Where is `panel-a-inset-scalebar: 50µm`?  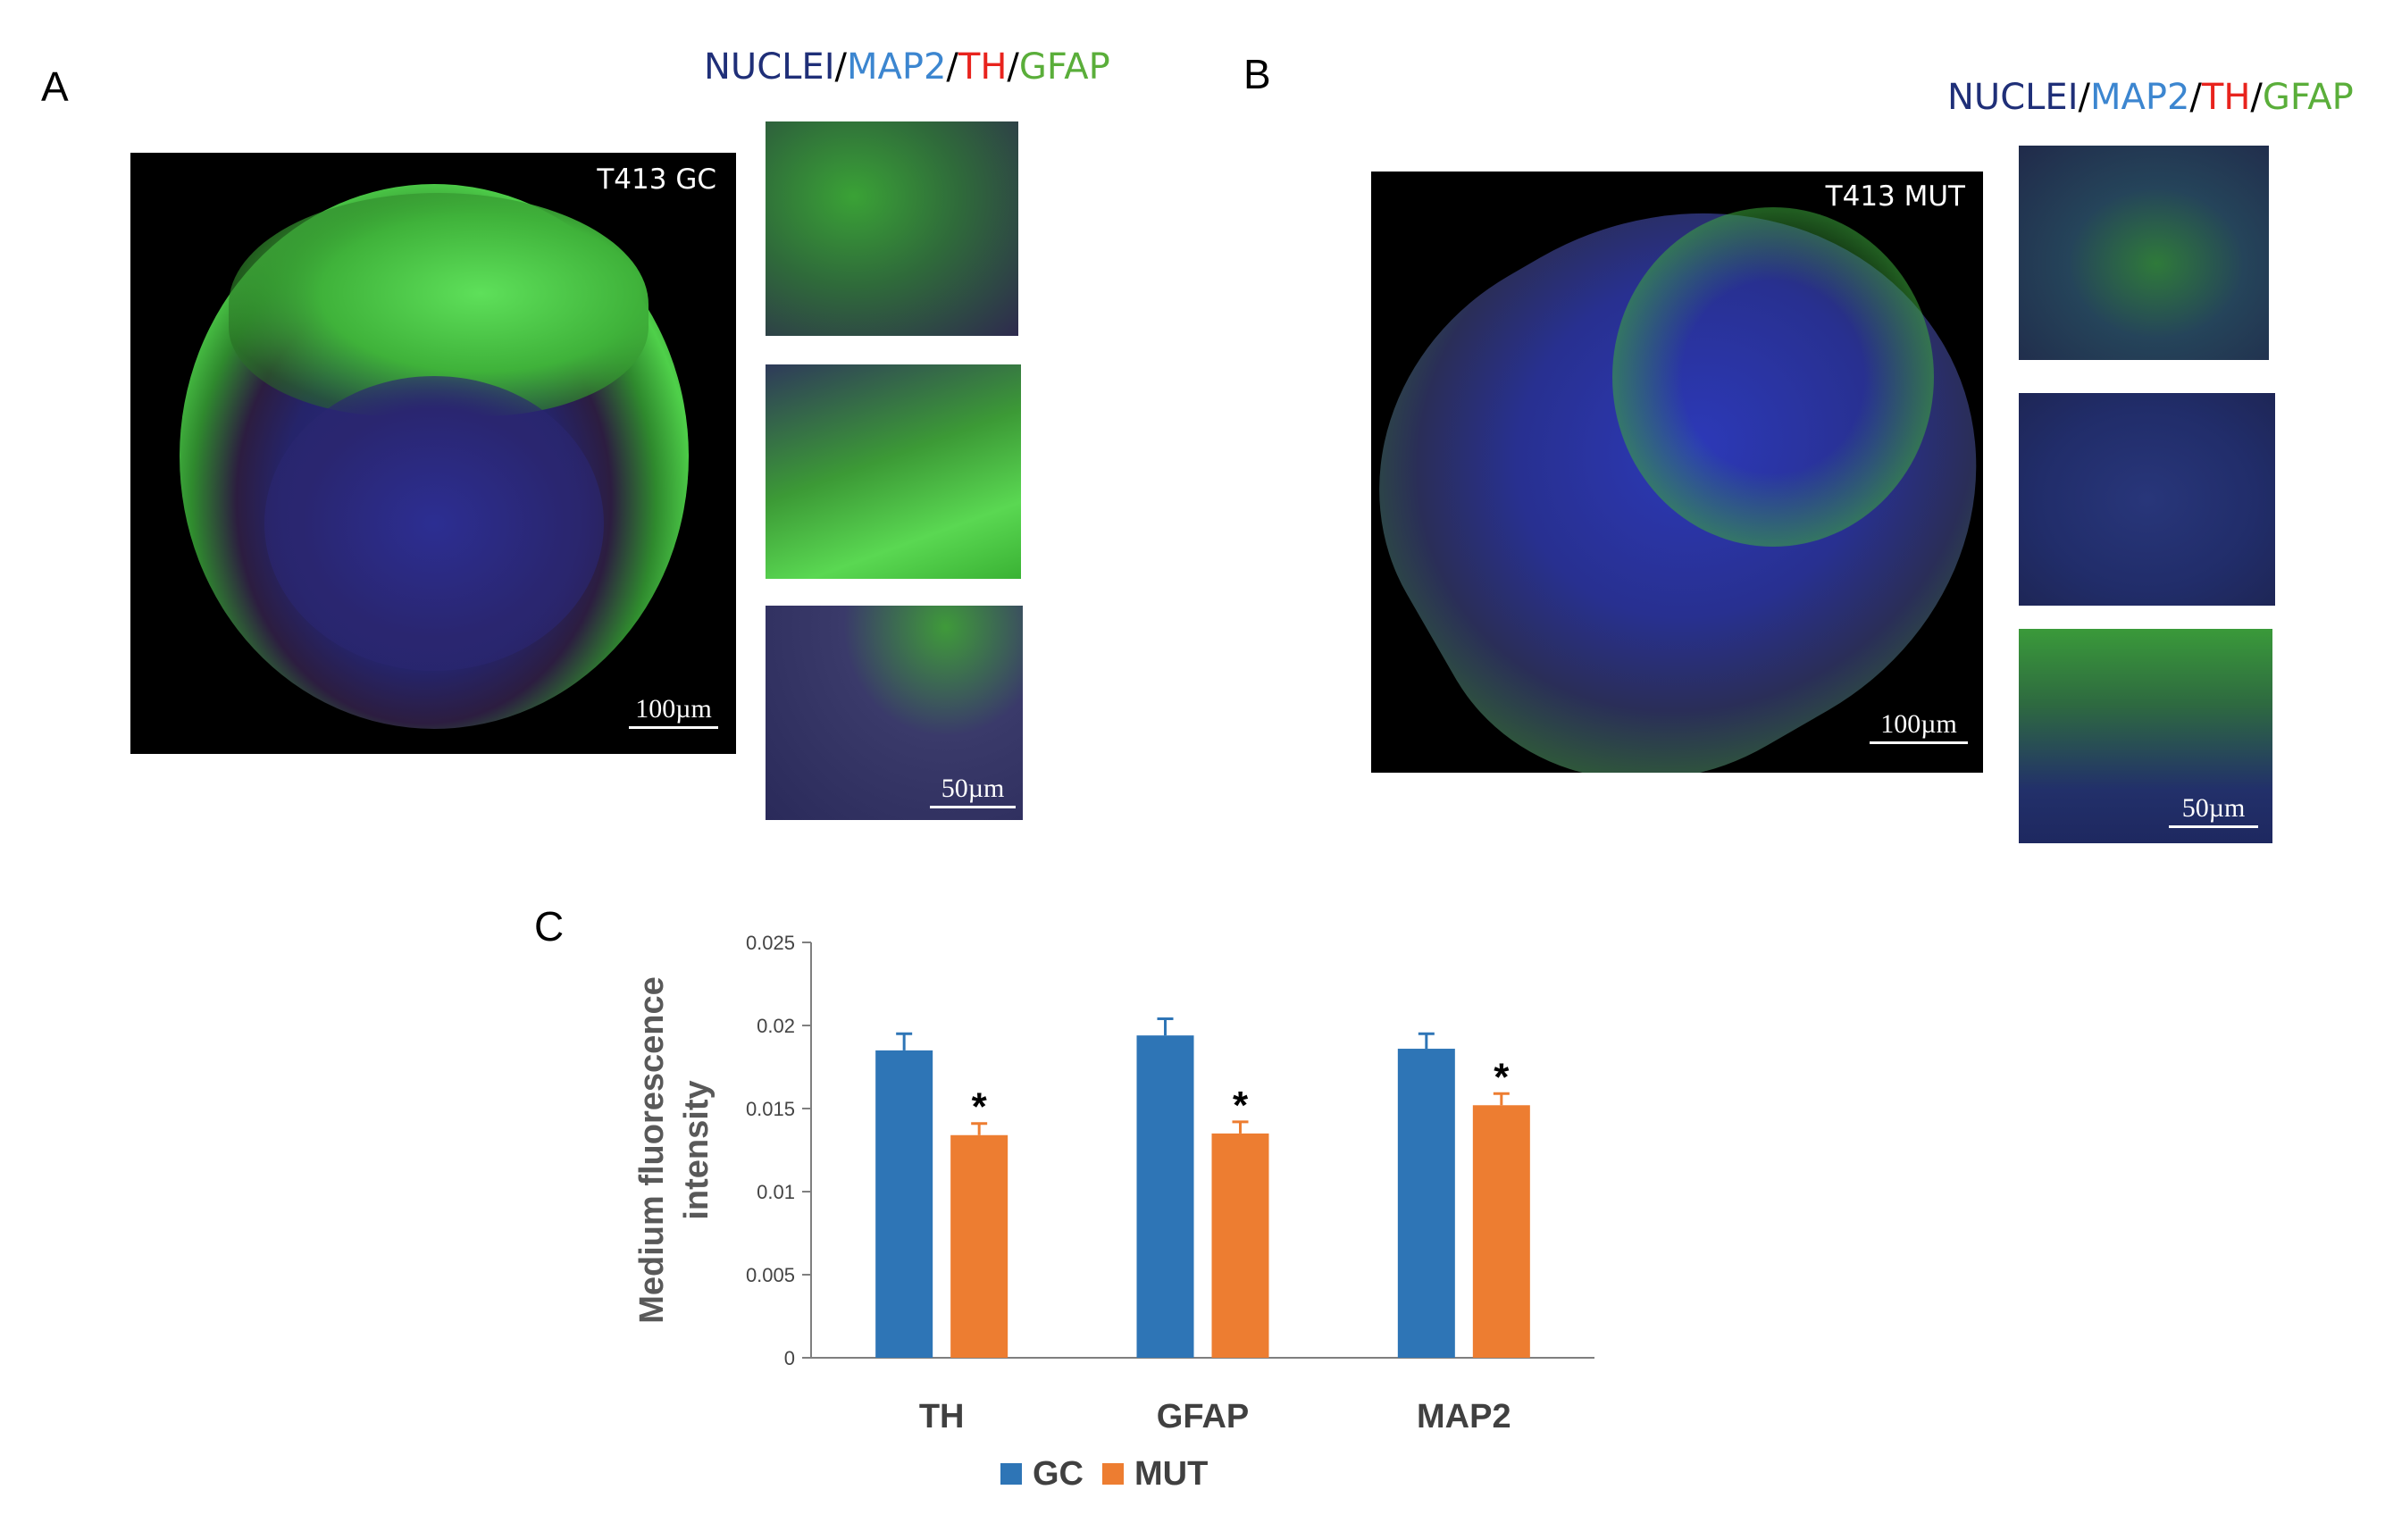
panel-a-inset-scalebar: 50µm is located at coordinates (973, 791).